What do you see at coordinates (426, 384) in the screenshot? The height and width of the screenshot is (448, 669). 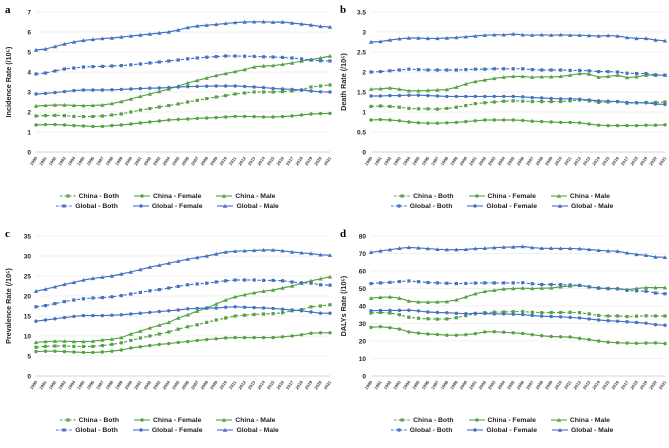 I see `x-tick-label-year: 1996` at bounding box center [426, 384].